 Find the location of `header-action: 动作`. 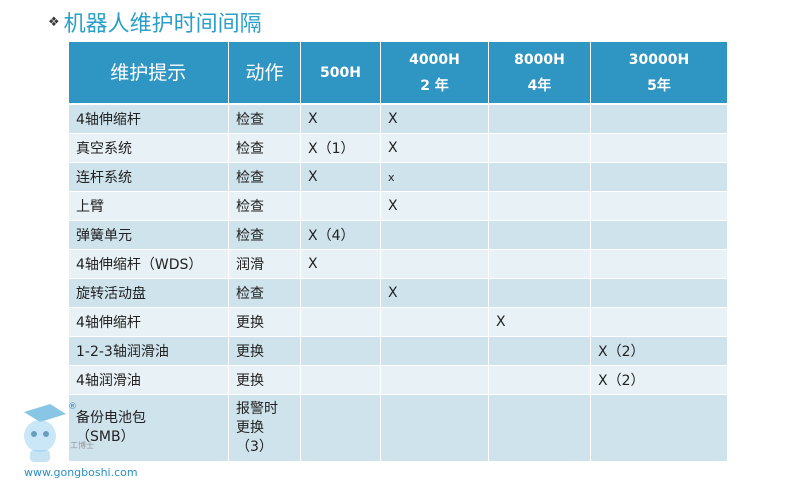

header-action: 动作 is located at coordinates (264, 73).